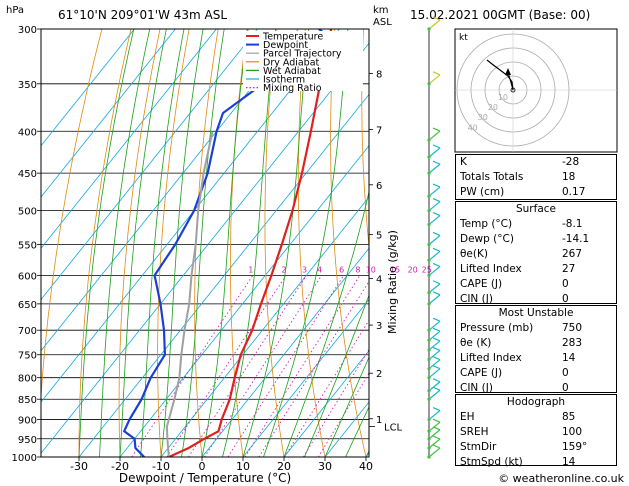 The width and height of the screenshot is (629, 486). What do you see at coordinates (379, 374) in the screenshot?
I see `km-tick-label: 2` at bounding box center [379, 374].